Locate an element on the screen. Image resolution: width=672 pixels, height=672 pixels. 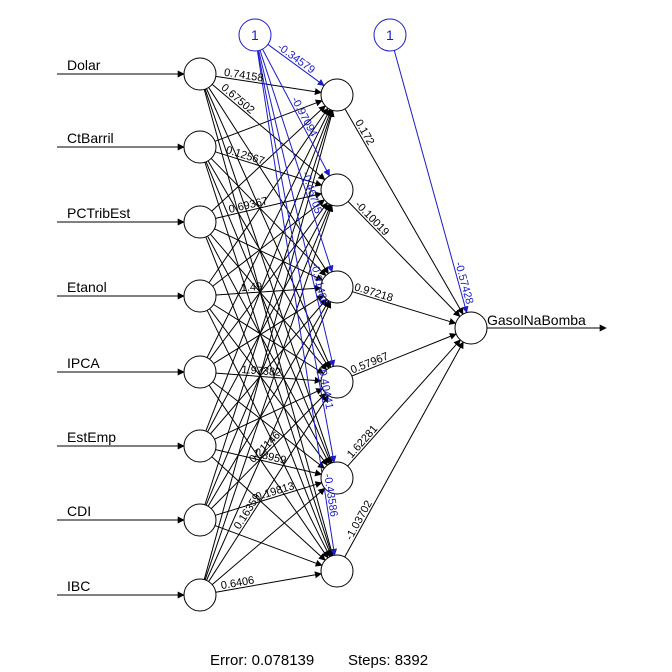
edge-input6-hidden4 is located at coordinates (269, 498).